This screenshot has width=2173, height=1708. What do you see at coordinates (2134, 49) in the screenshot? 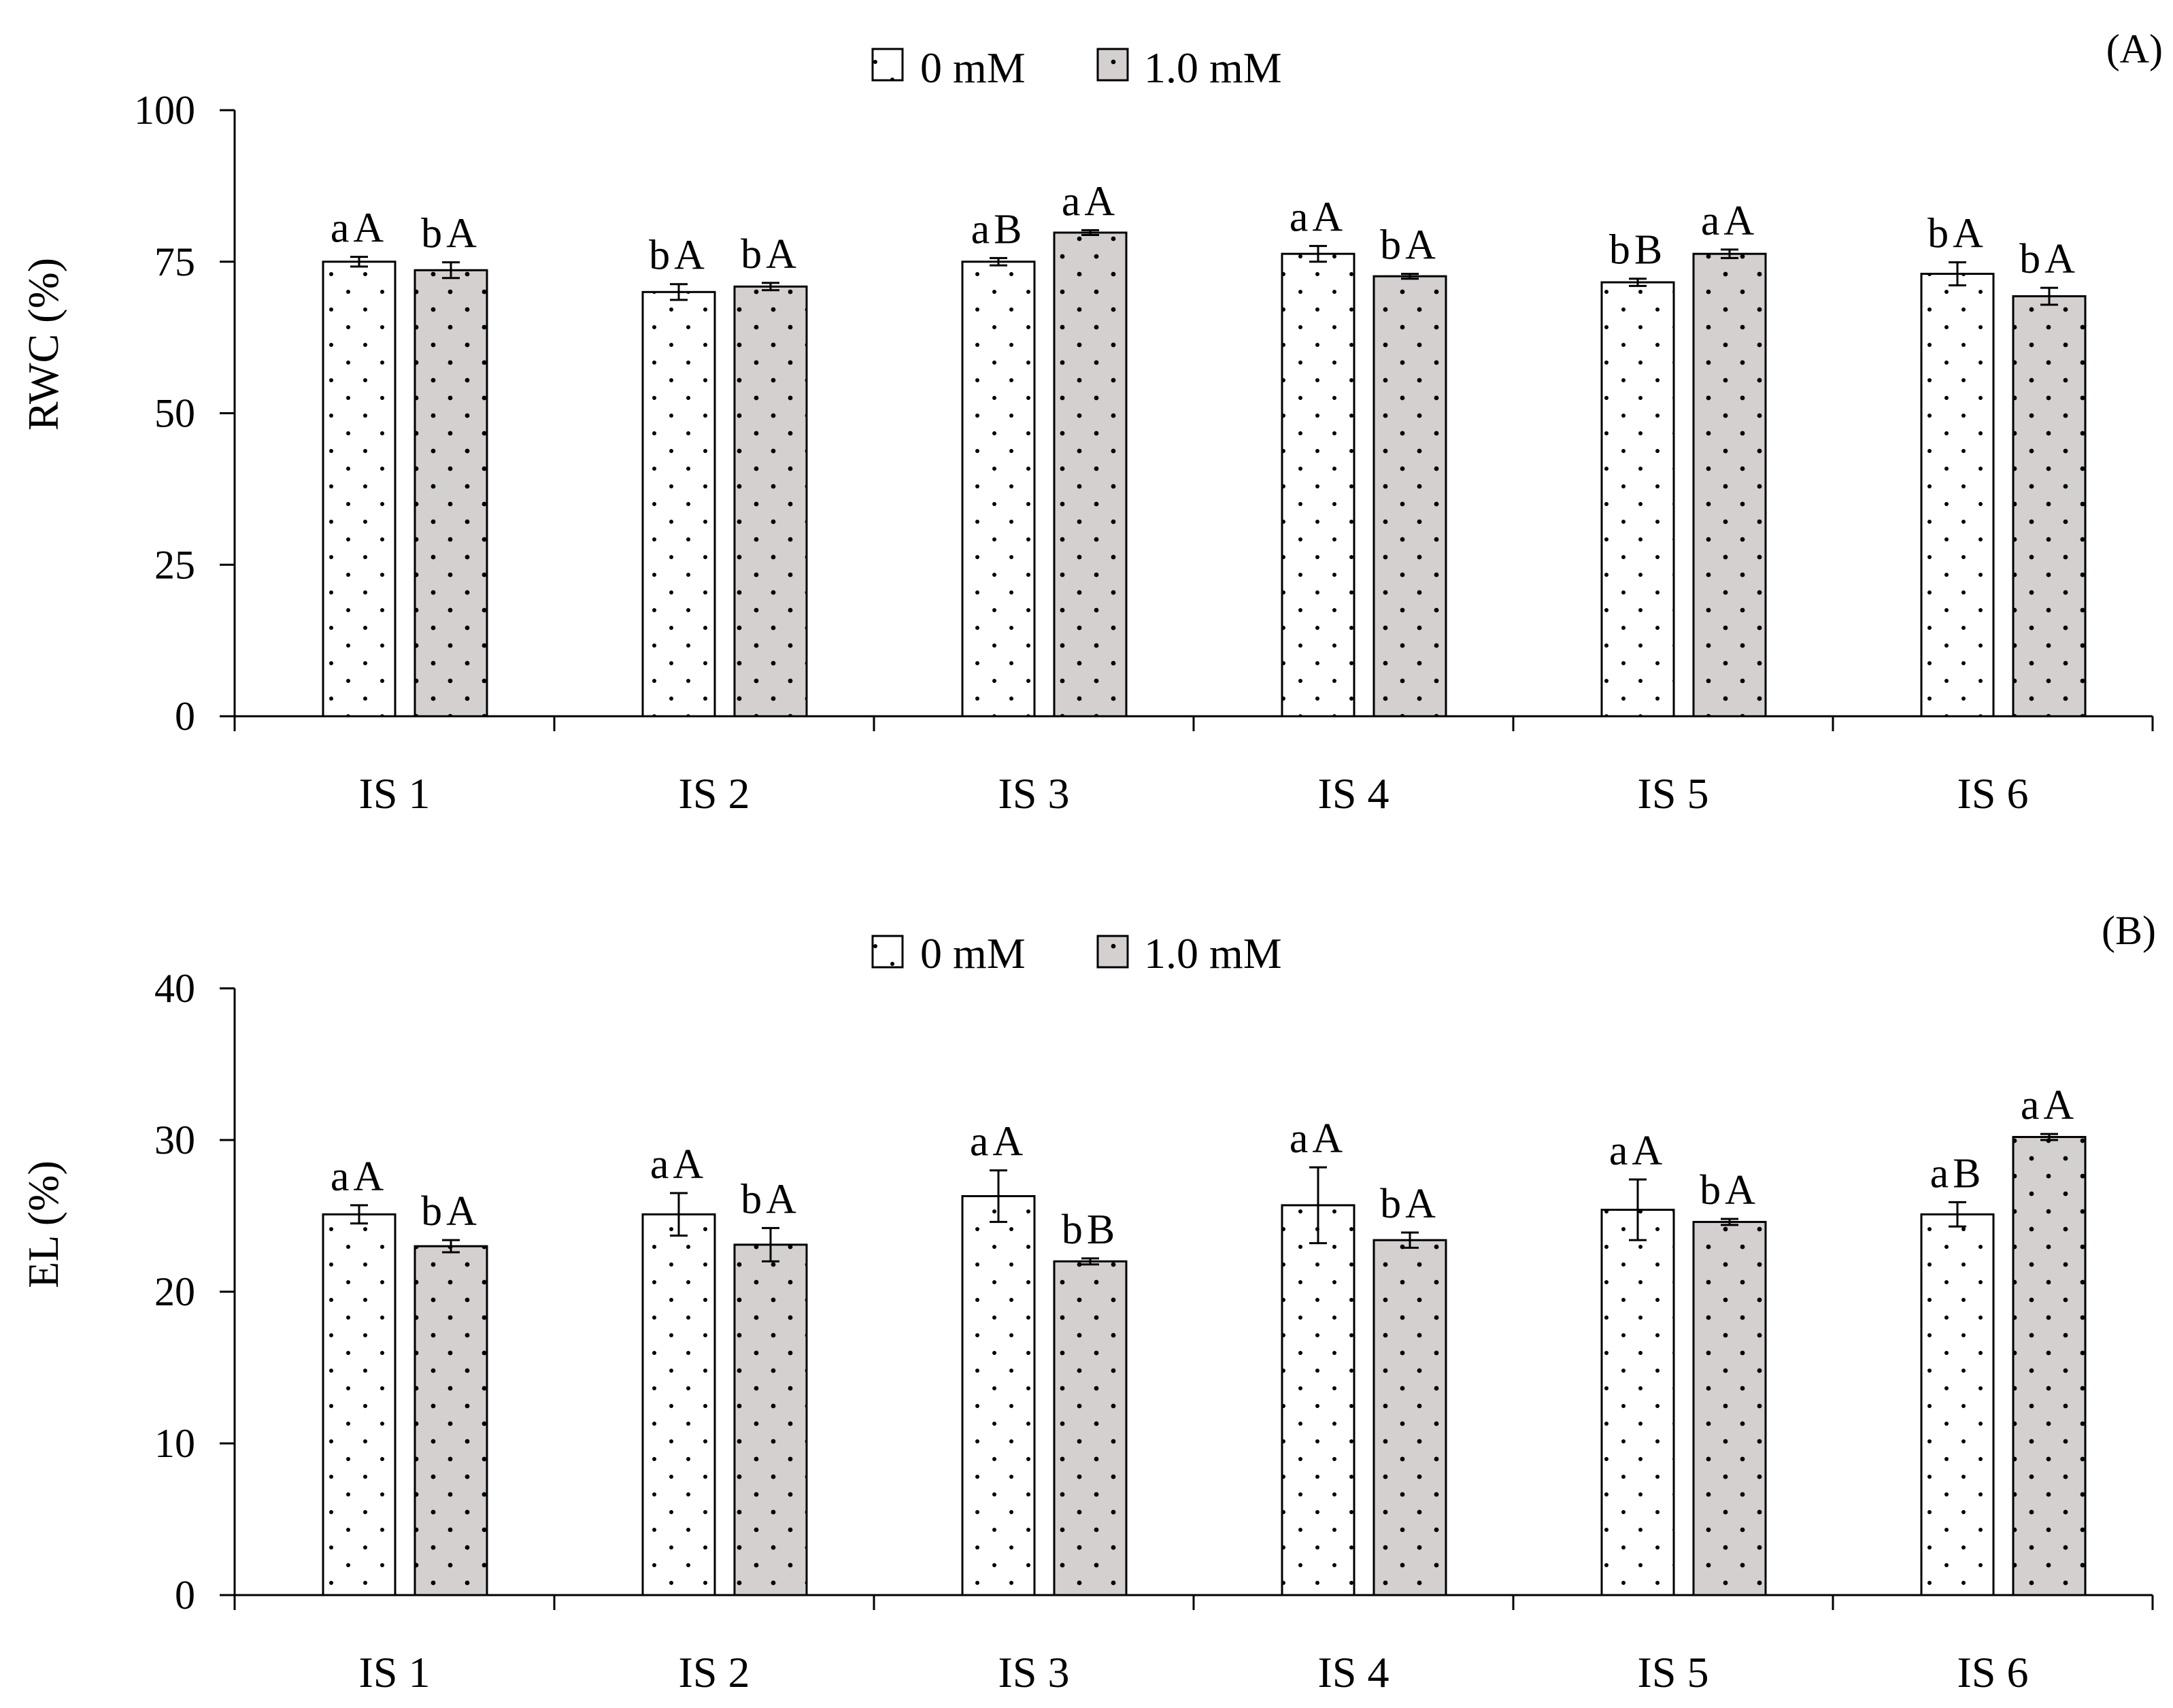
I see `panel-a-label: (A)` at bounding box center [2134, 49].